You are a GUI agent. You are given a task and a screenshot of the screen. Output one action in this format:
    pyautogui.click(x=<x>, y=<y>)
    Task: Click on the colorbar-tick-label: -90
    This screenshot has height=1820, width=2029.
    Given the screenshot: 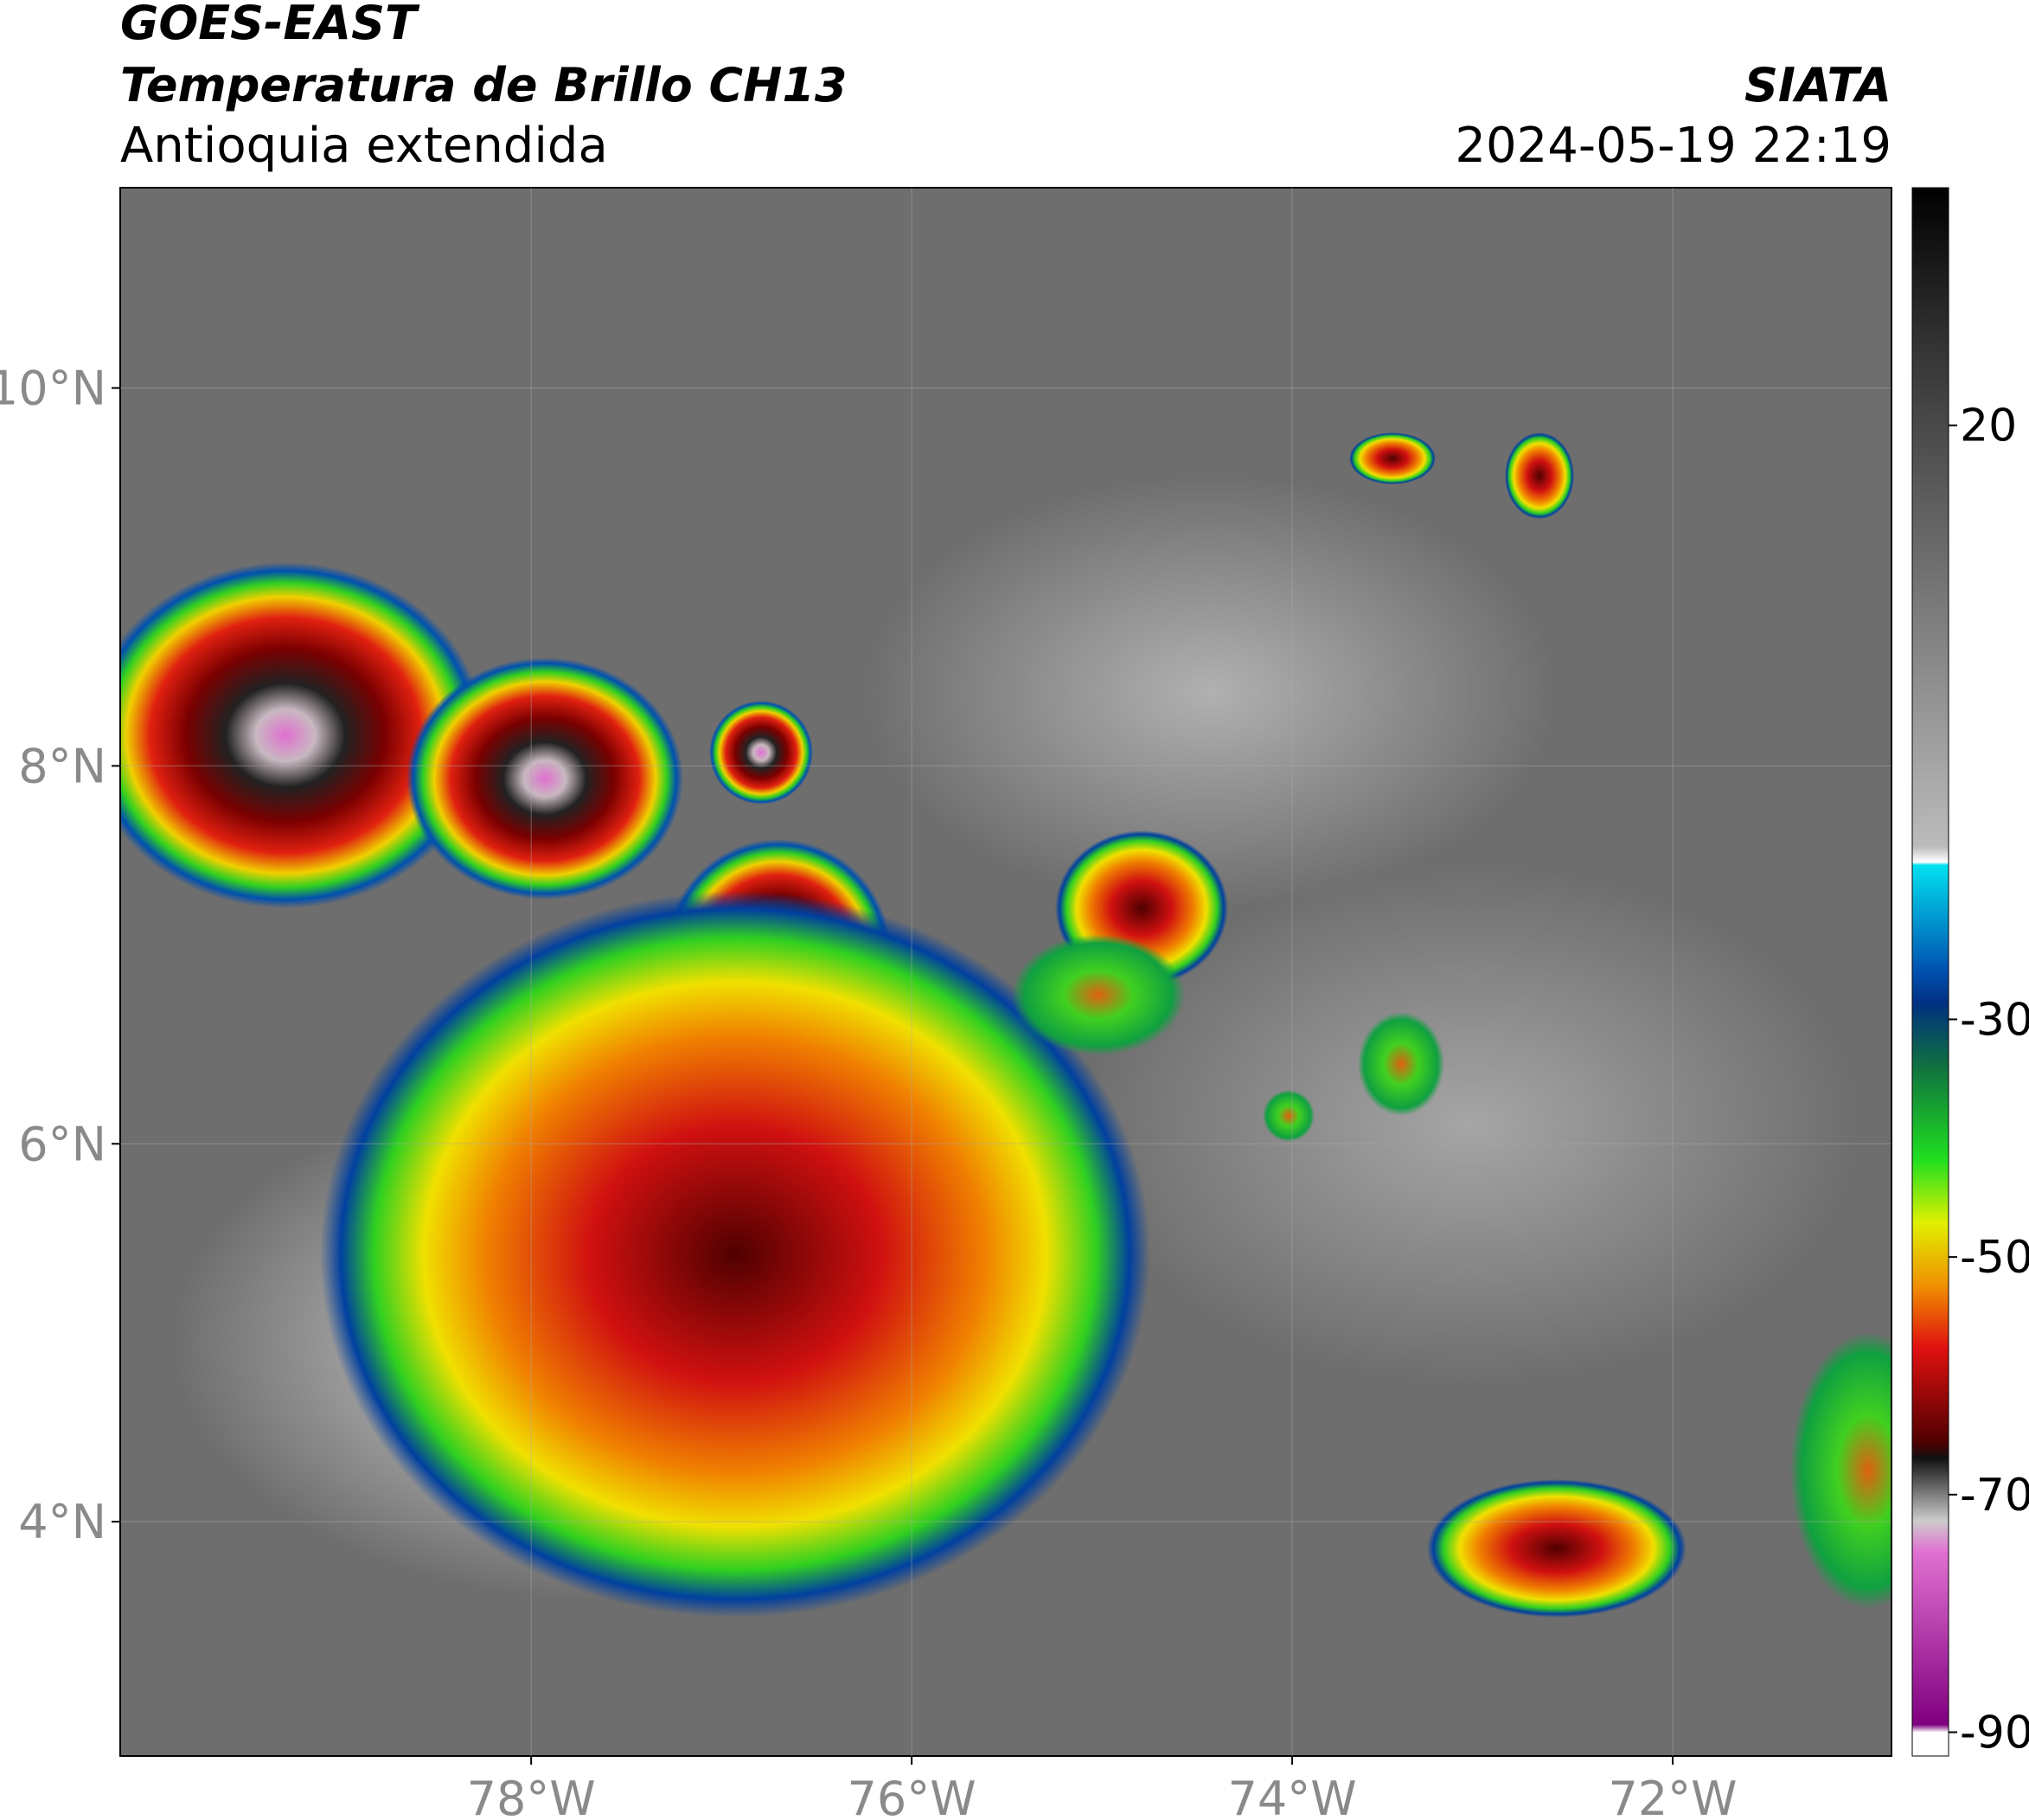 What is the action you would take?
    pyautogui.click(x=1994, y=1733)
    